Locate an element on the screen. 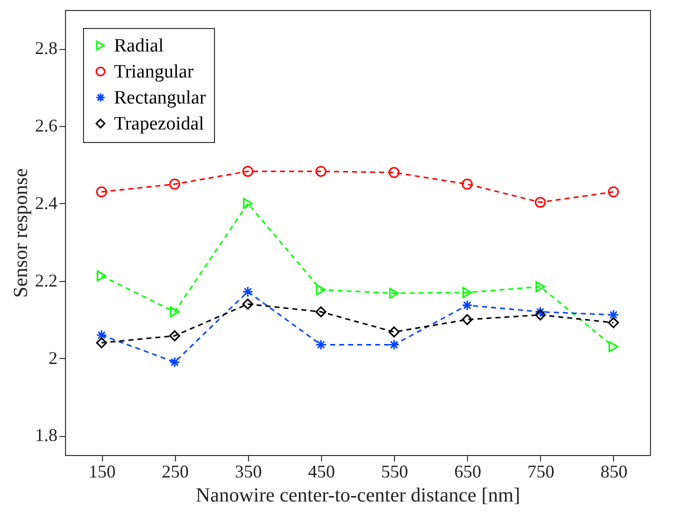 The height and width of the screenshot is (530, 678). x-tick-label: 550 is located at coordinates (394, 472).